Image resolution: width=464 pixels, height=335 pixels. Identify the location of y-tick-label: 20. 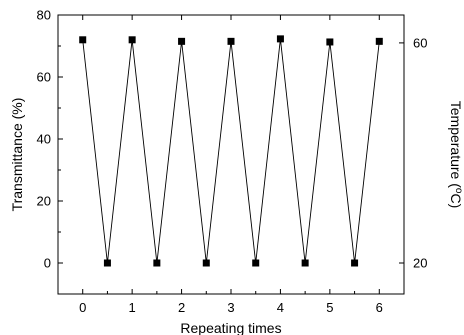
(44, 201).